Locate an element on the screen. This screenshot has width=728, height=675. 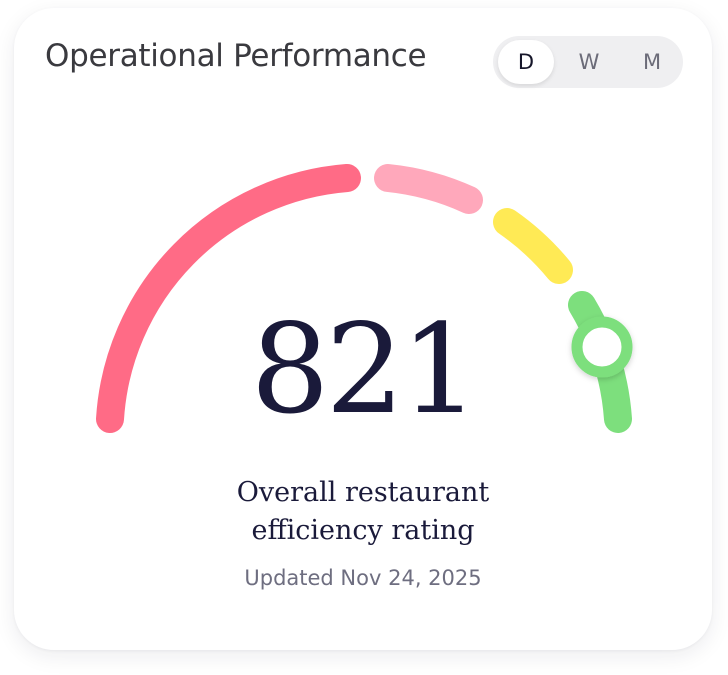
updated-timestamp: Updated Nov 24, 2025 is located at coordinates (363, 578).